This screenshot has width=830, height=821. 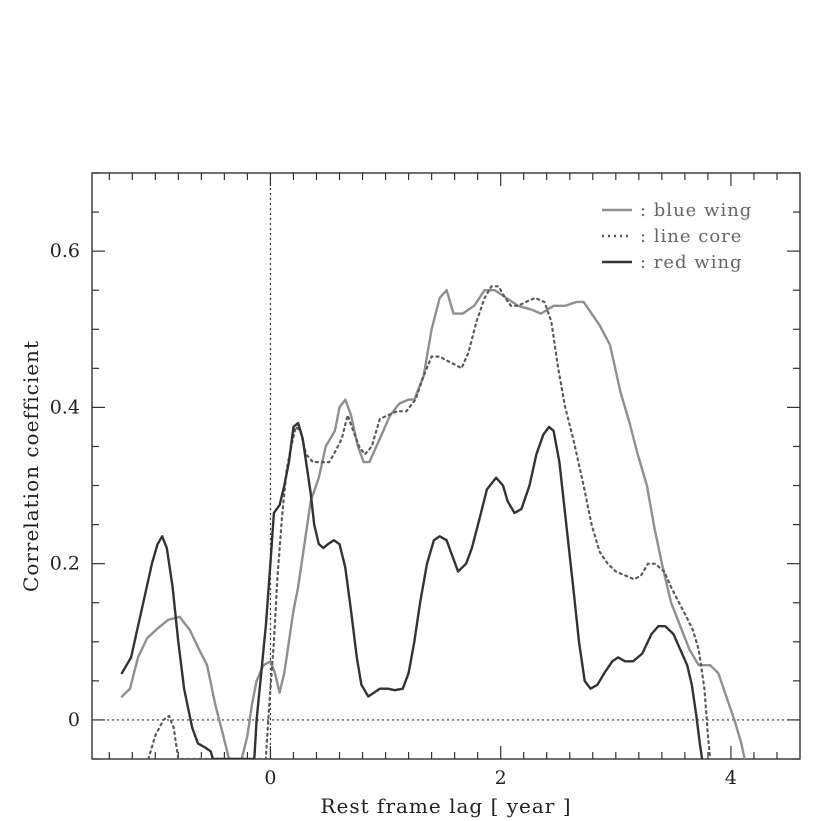 I want to click on y-tick-label: 0.4, so click(x=65, y=407).